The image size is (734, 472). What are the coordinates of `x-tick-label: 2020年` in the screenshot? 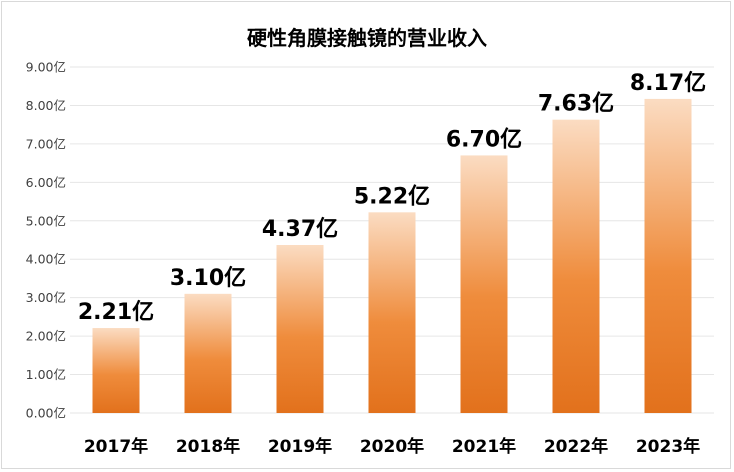 It's located at (392, 446).